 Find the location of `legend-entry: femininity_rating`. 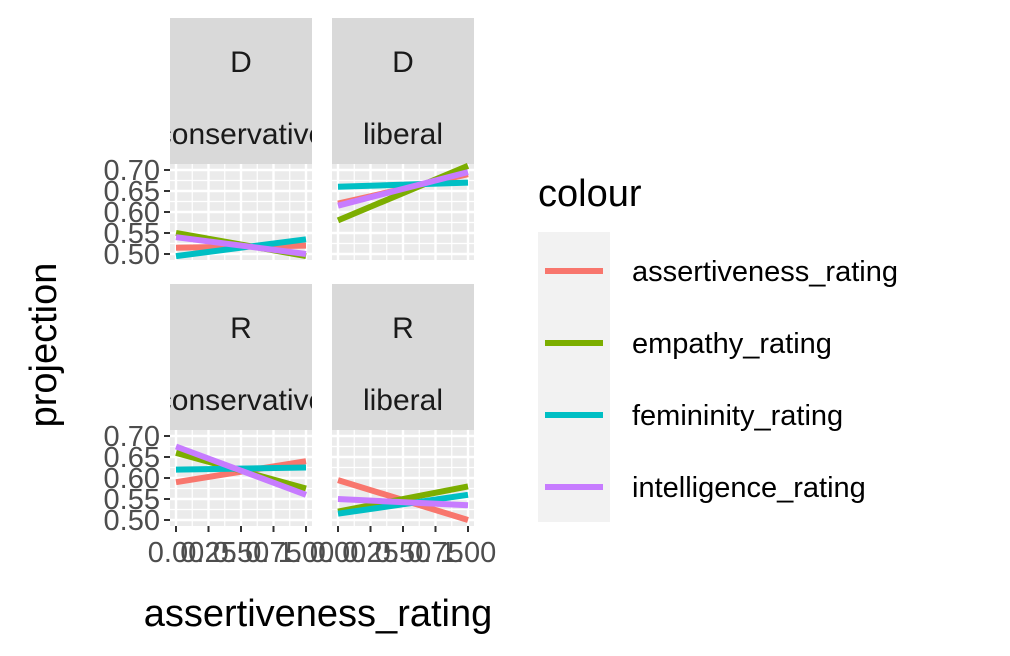

legend-entry: femininity_rating is located at coordinates (694, 416).